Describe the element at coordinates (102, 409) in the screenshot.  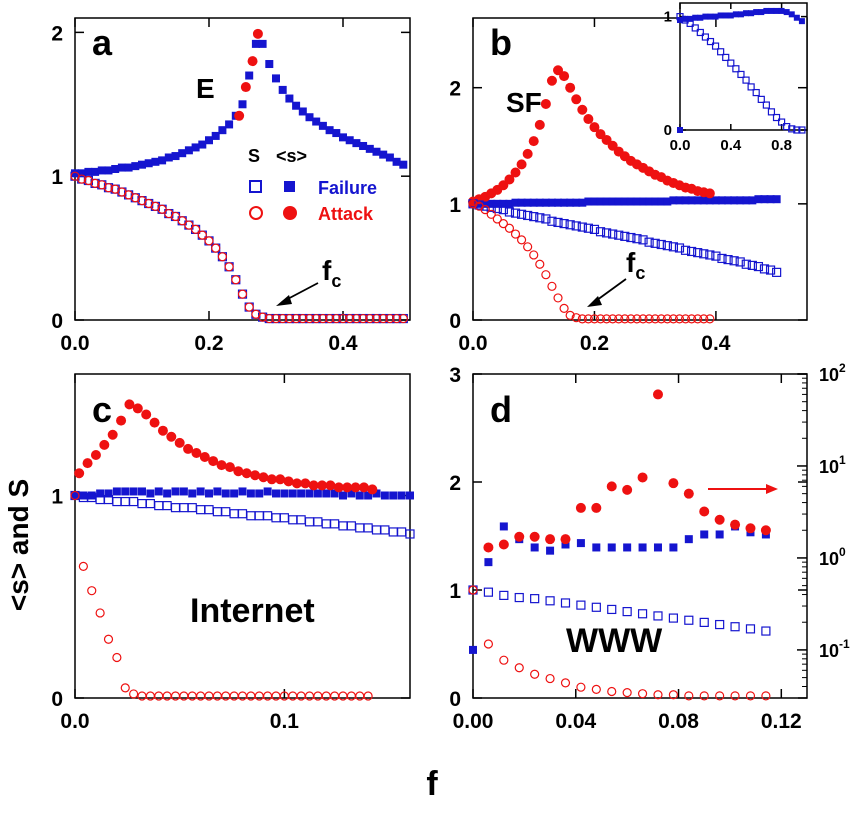
I see `panel-c-letter: c` at that location.